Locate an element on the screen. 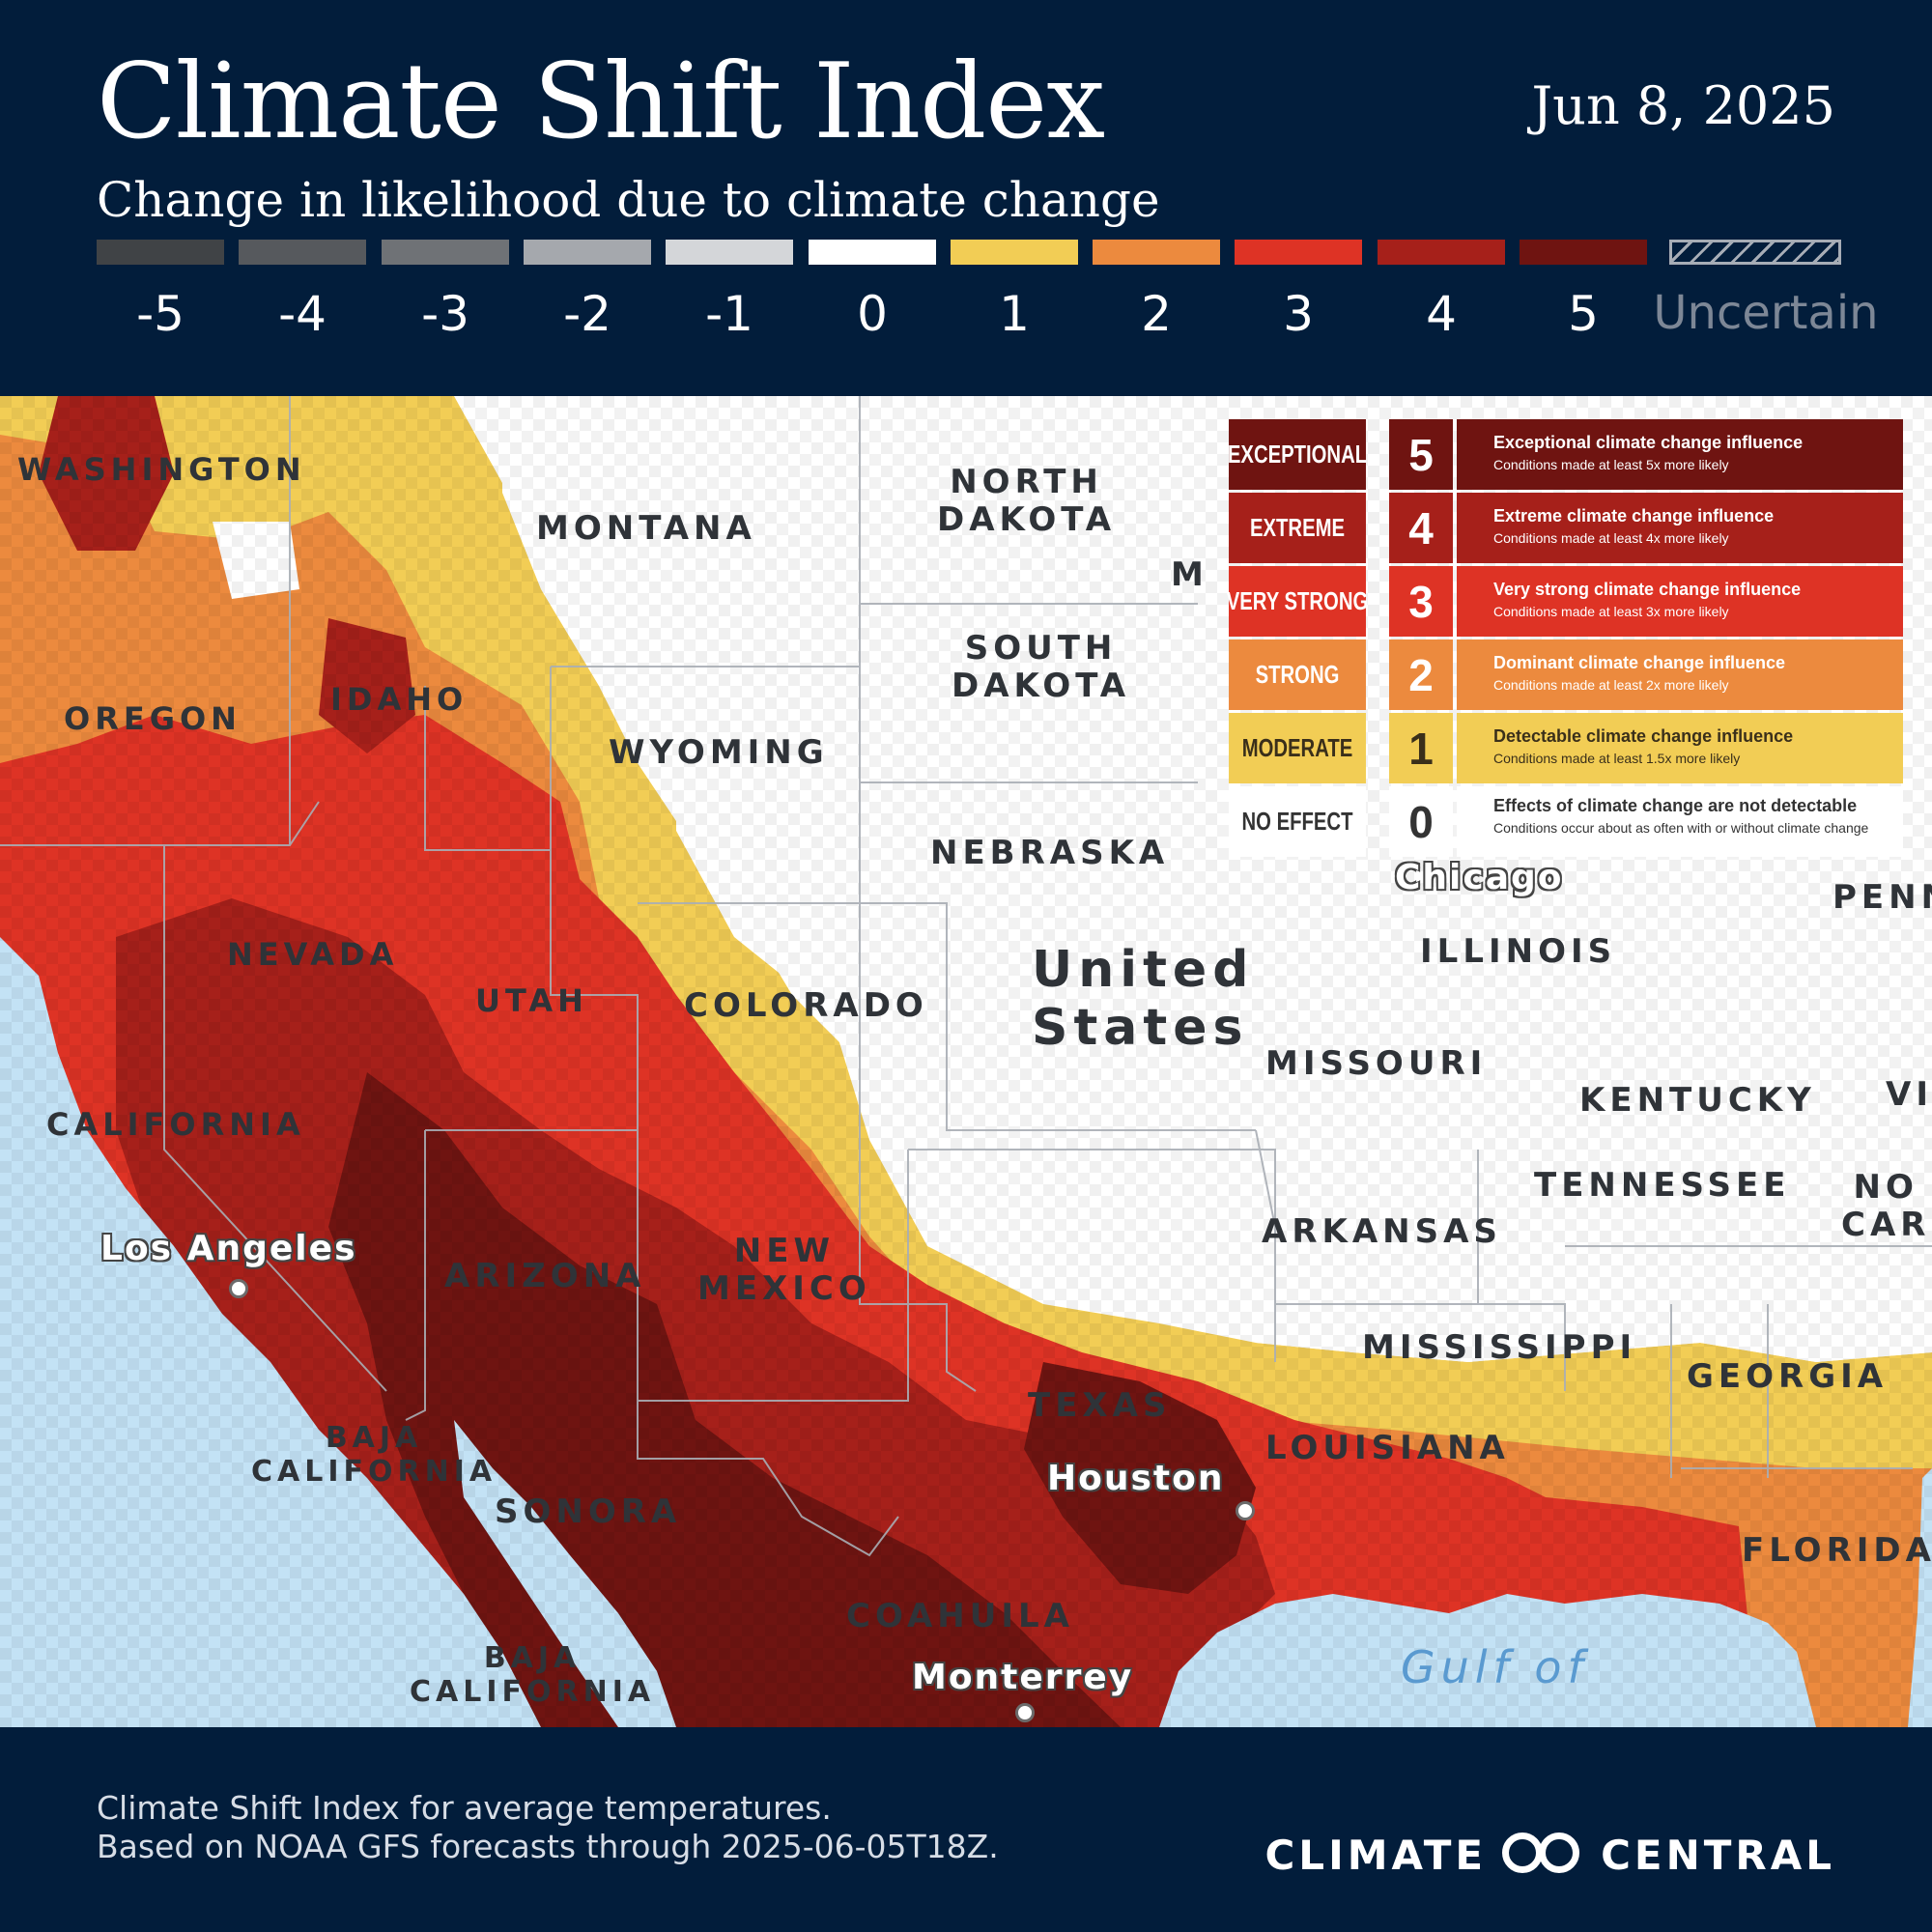 The width and height of the screenshot is (1932, 1932). legend-description-title: Detectable climate change influence is located at coordinates (1643, 736).